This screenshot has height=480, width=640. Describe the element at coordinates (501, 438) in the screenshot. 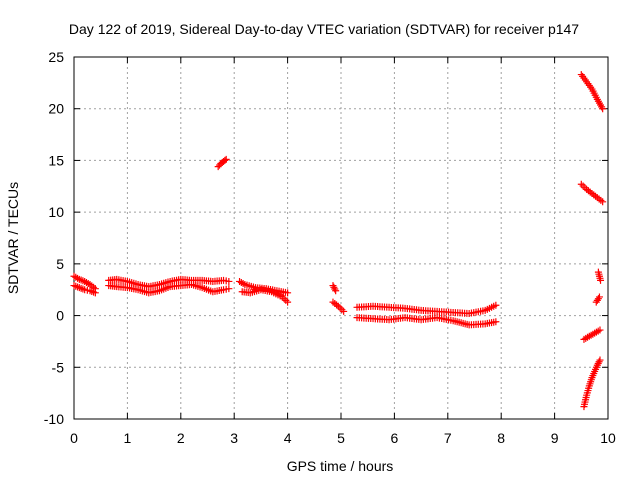

I see `x-tick-label: 8` at that location.